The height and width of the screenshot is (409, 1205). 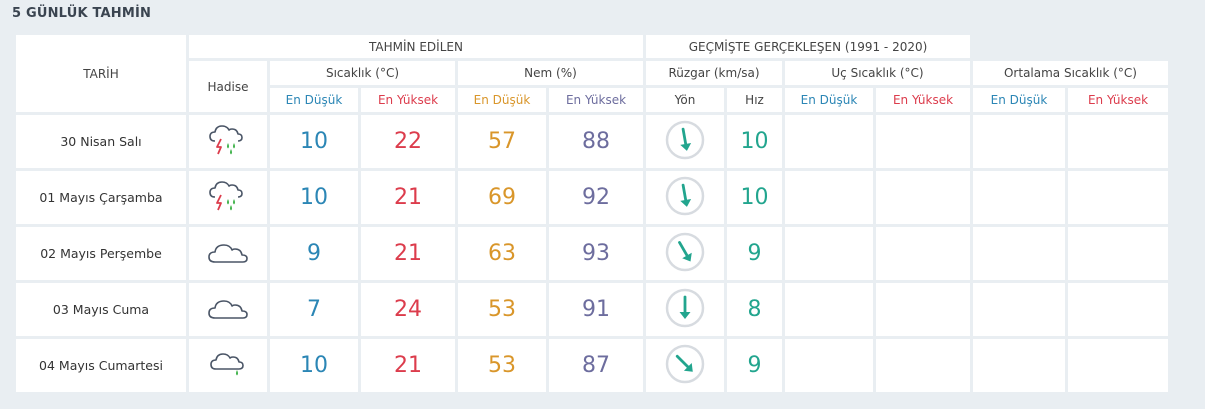 I want to click on cloud-rain-icon, so click(x=228, y=364).